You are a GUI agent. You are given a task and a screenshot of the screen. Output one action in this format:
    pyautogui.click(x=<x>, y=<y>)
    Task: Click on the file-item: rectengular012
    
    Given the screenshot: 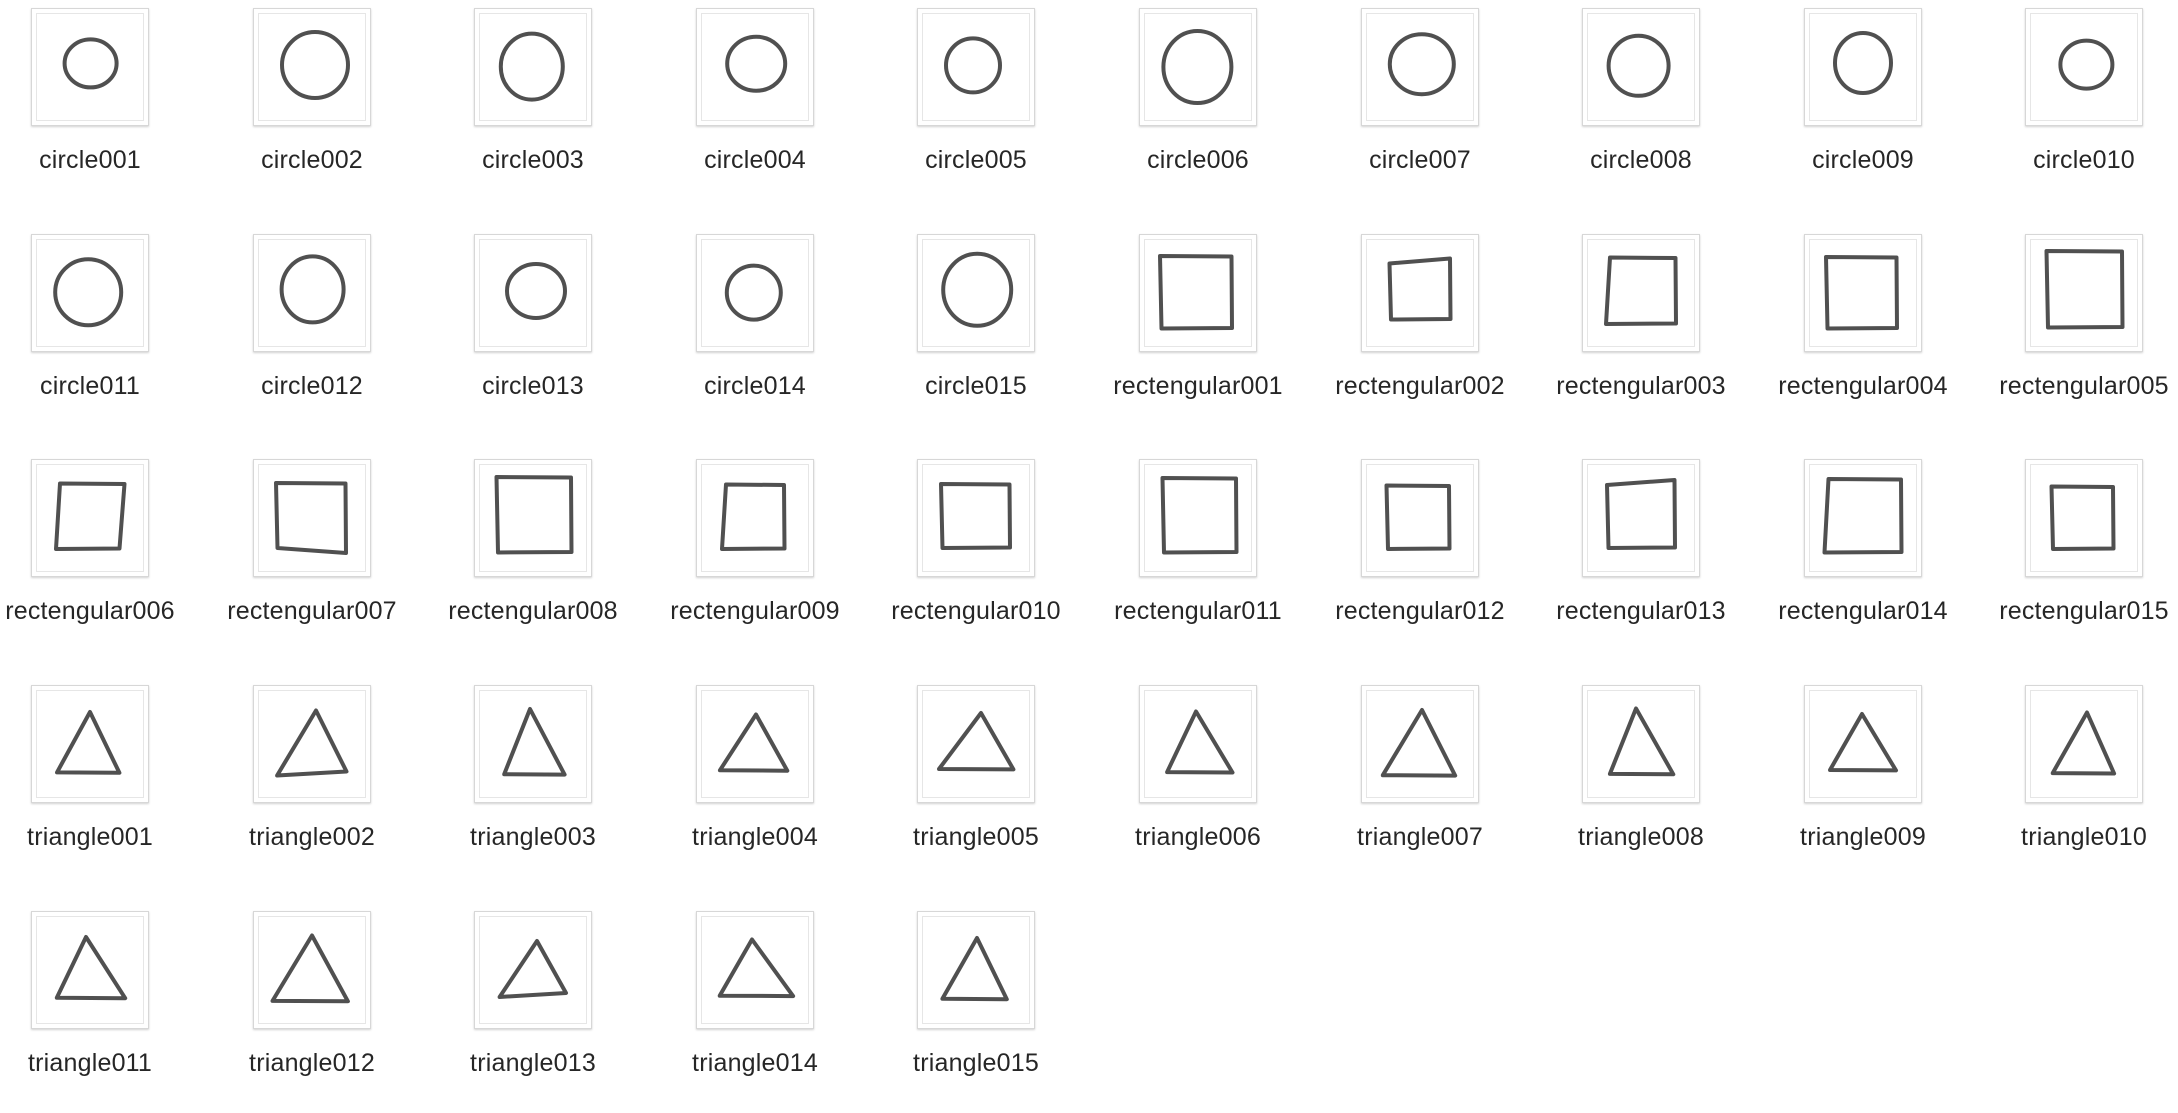 What is the action you would take?
    pyautogui.click(x=1420, y=556)
    